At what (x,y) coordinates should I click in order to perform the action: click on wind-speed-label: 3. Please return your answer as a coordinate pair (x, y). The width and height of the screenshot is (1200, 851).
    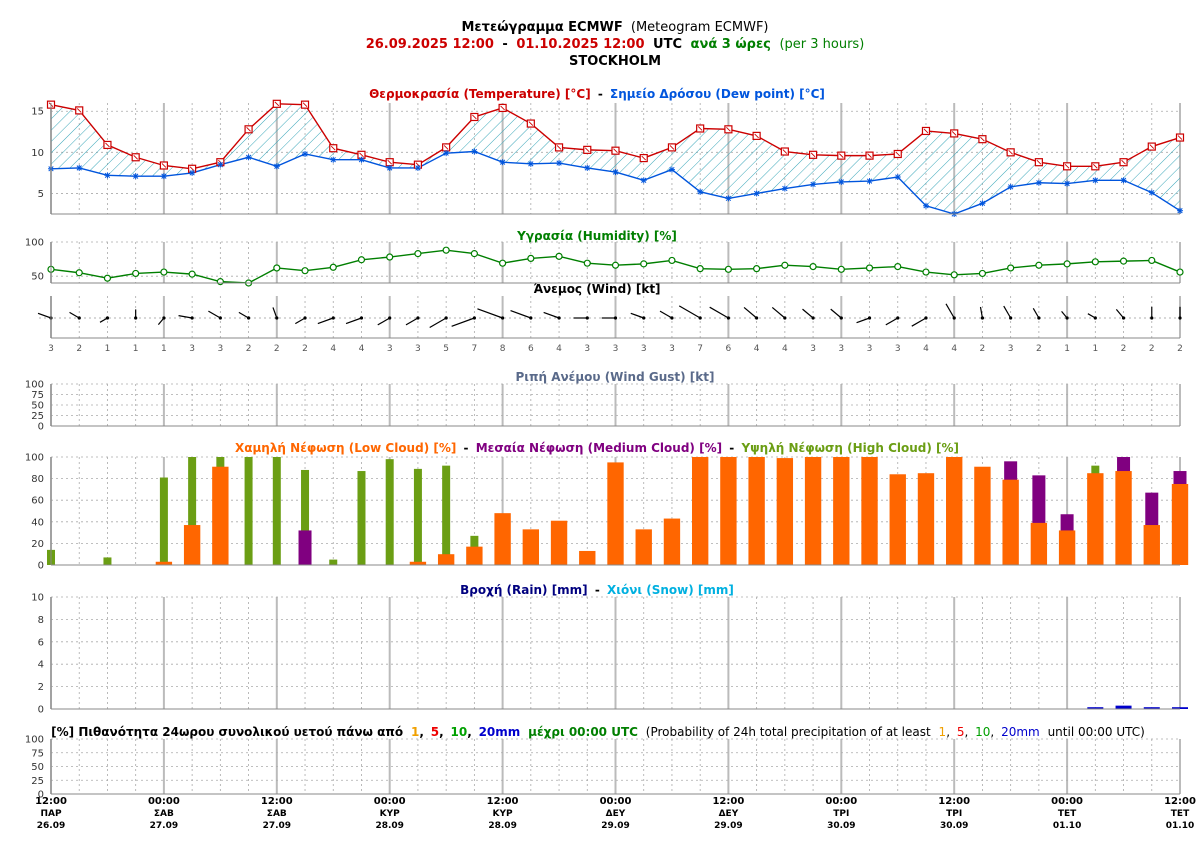
    Looking at the image, I should click on (841, 349).